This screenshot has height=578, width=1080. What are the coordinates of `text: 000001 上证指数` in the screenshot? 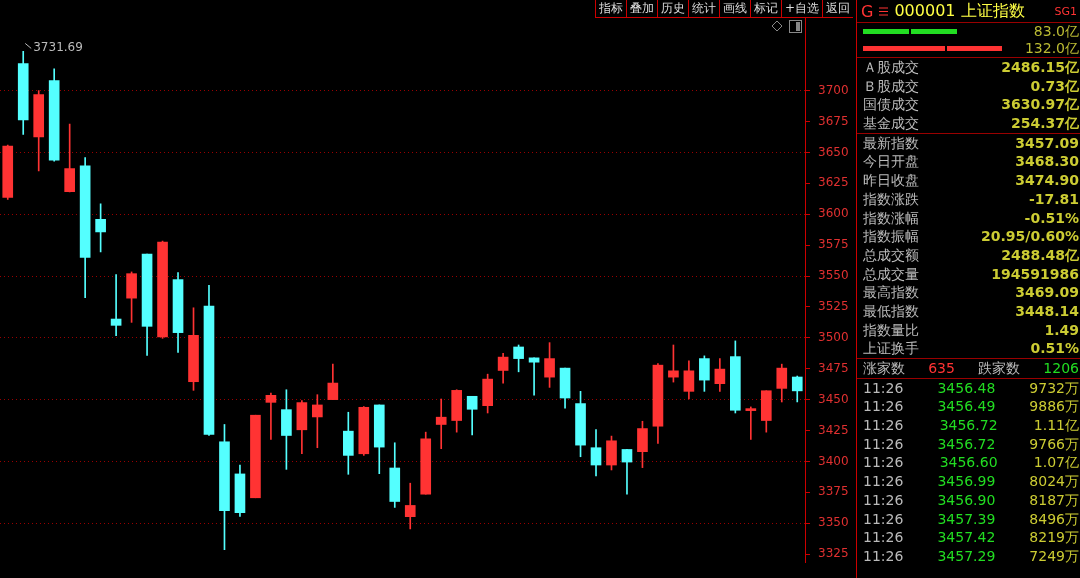 It's located at (960, 11).